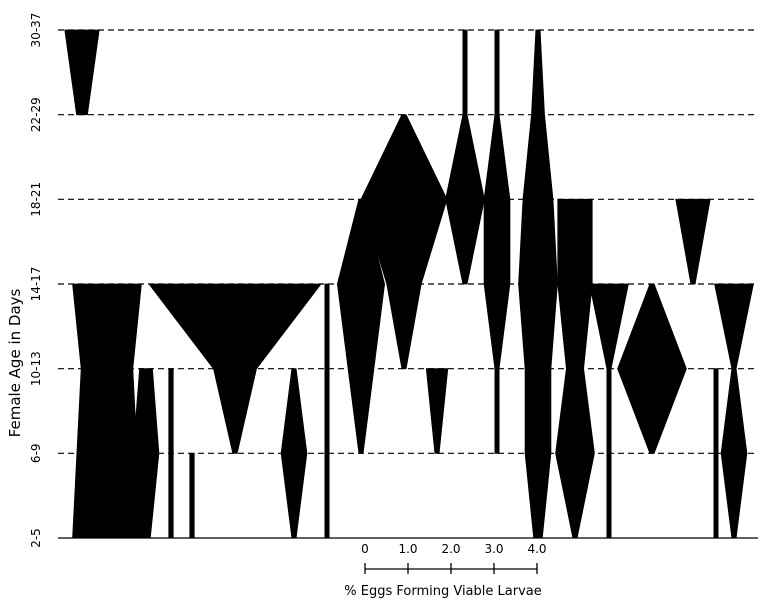 Image resolution: width=765 pixels, height=606 pixels. What do you see at coordinates (407, 549) in the screenshot?
I see `scale-tick-label: 1.0` at bounding box center [407, 549].